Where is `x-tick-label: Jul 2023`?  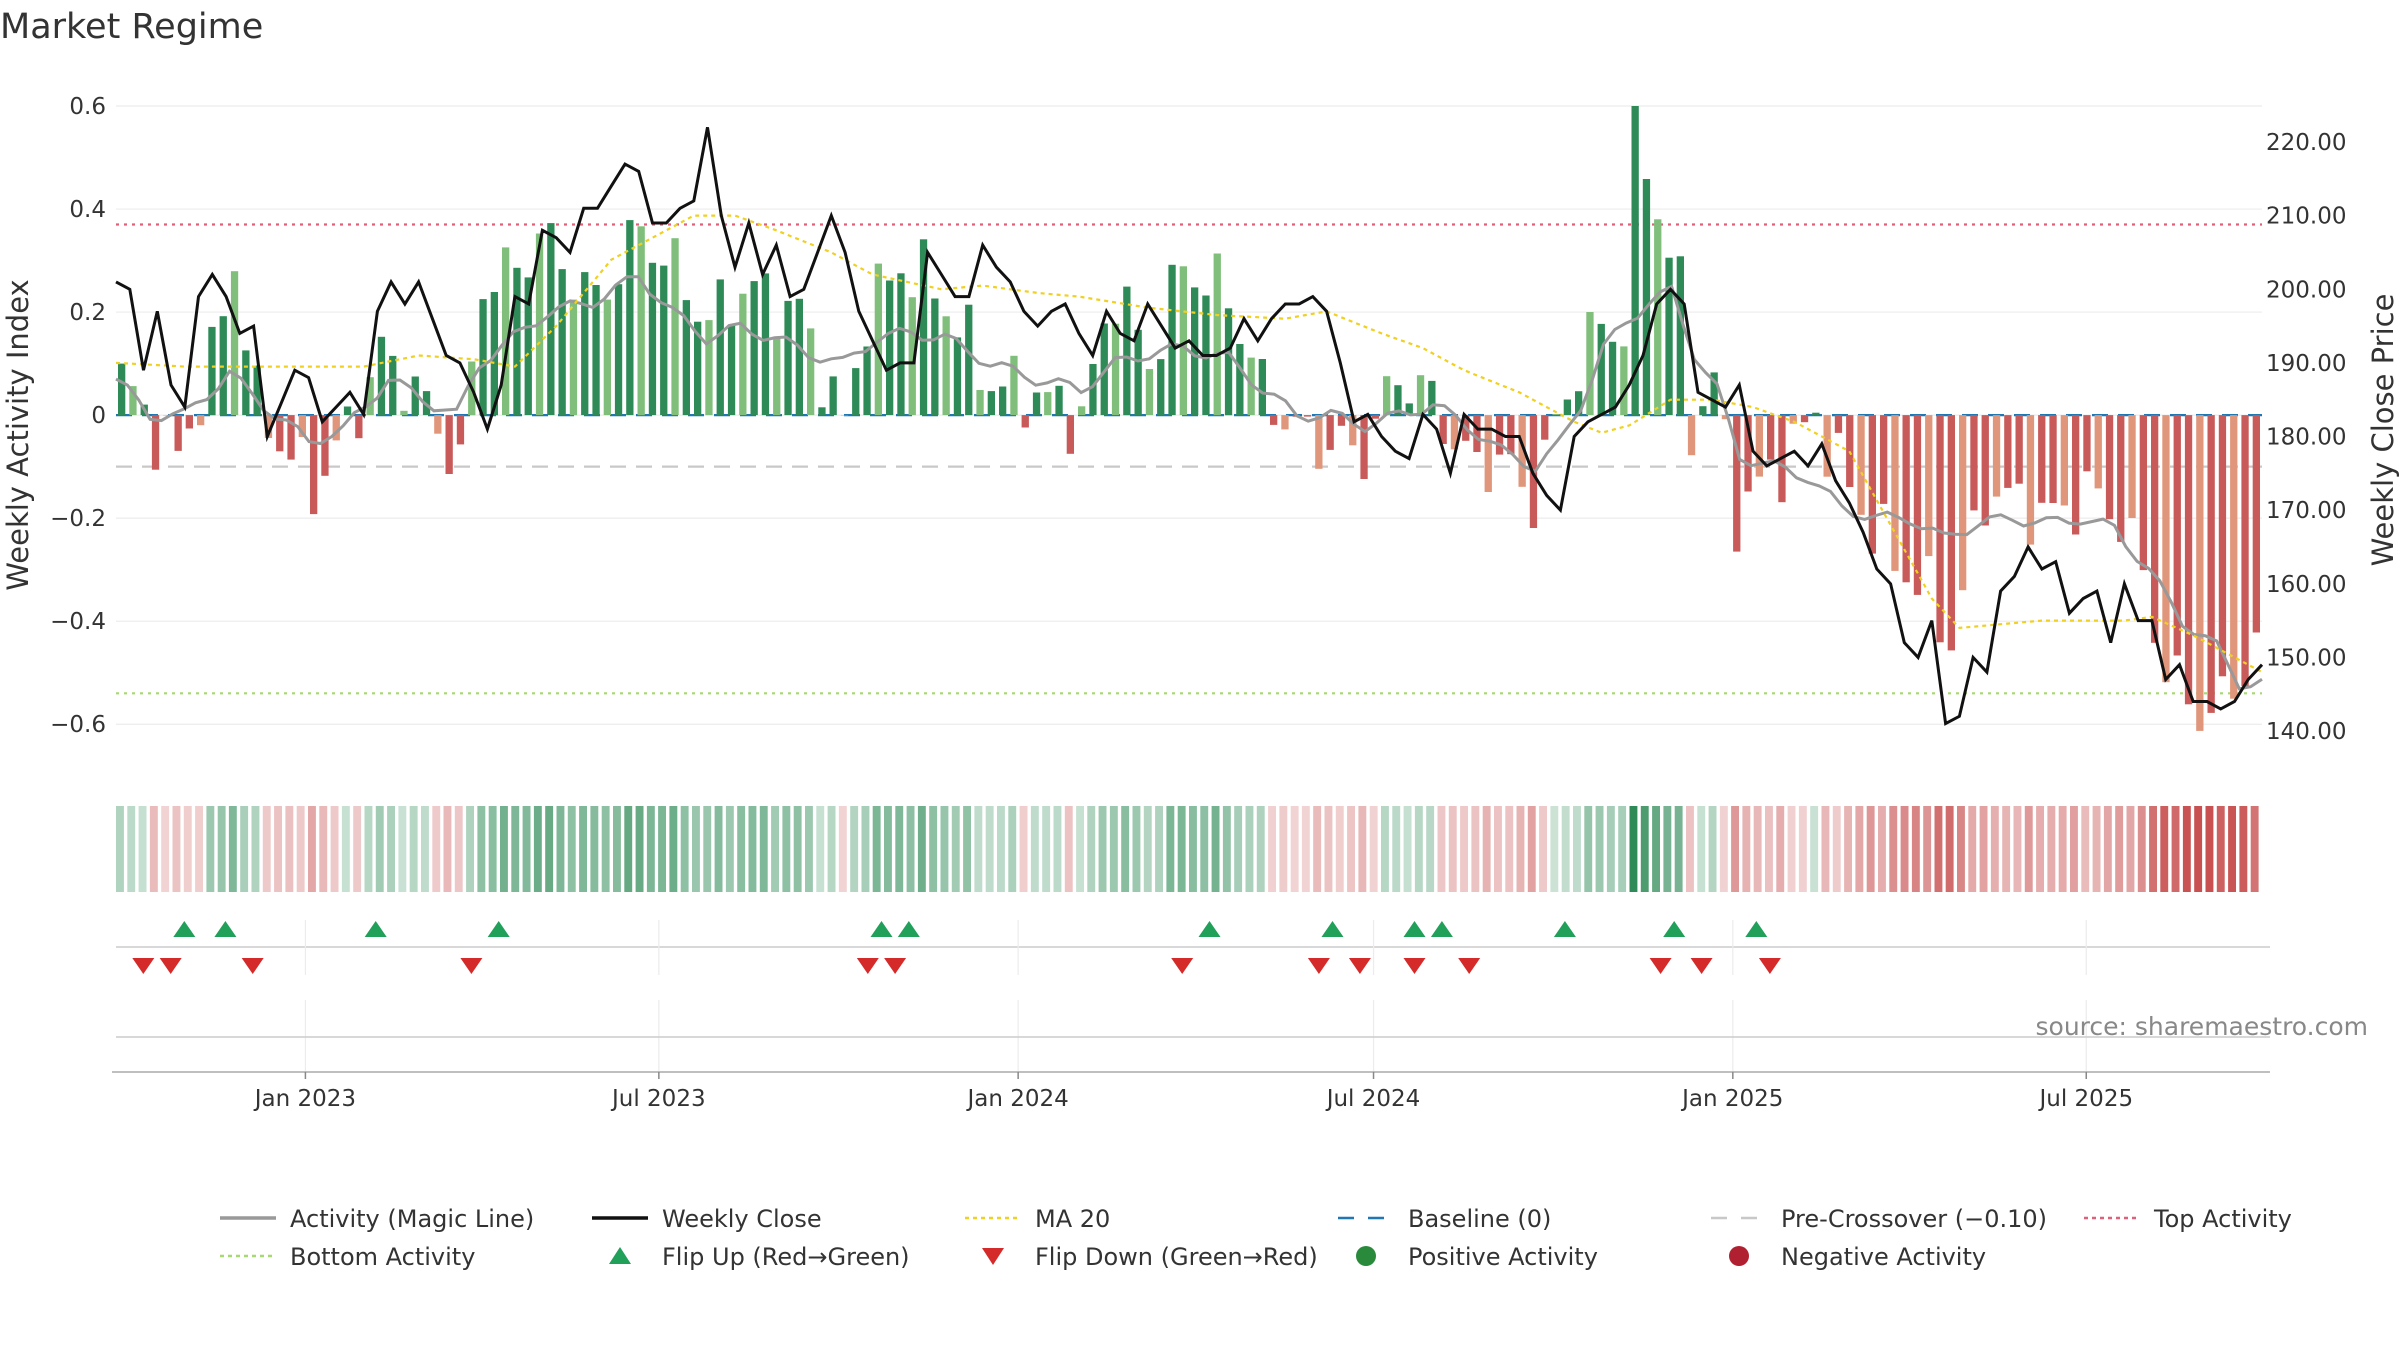 x-tick-label: Jul 2023 is located at coordinates (658, 1099).